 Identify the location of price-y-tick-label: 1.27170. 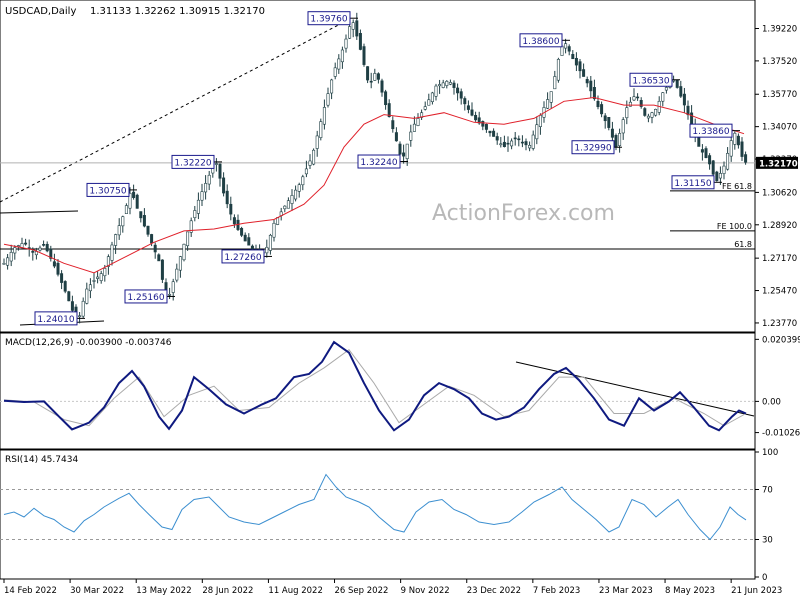
(779, 259).